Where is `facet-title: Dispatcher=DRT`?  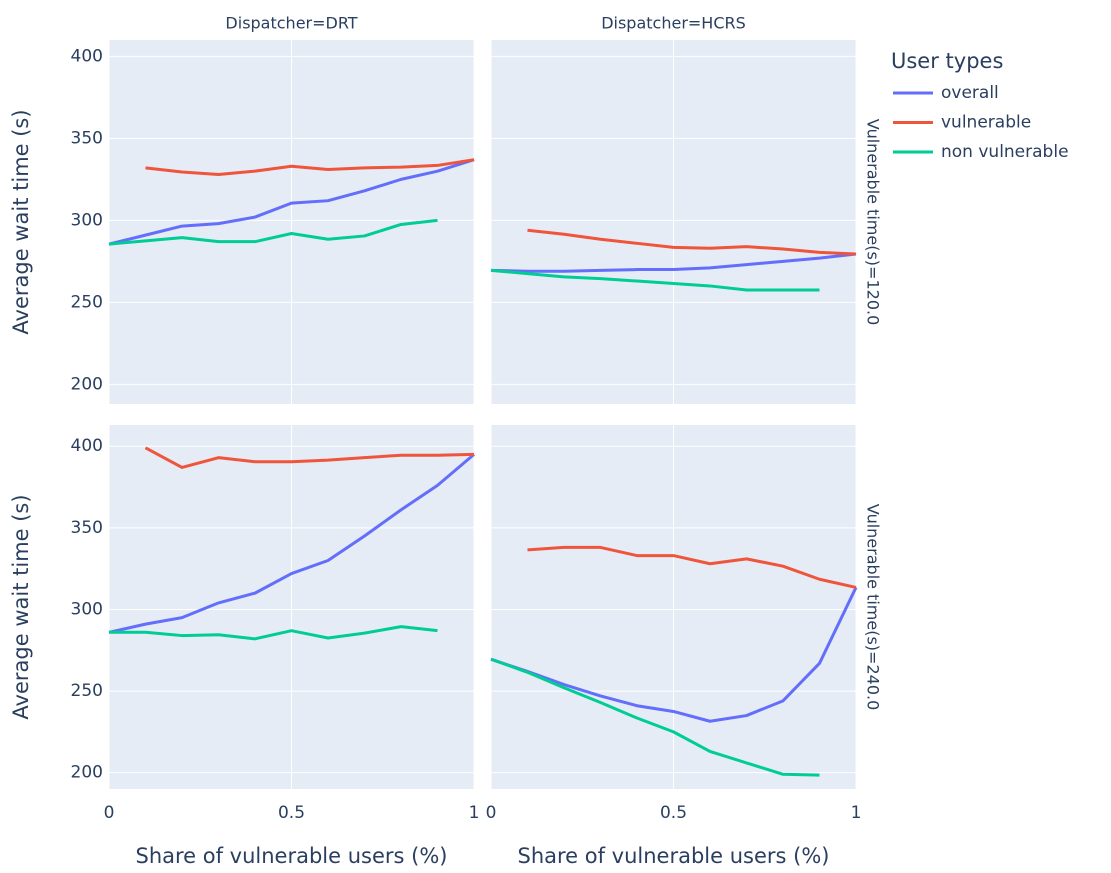 facet-title: Dispatcher=DRT is located at coordinates (291, 23).